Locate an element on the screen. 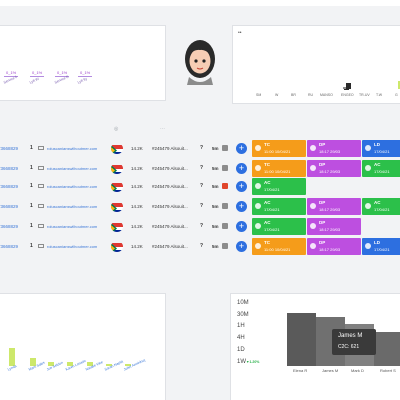 Image resolution: width=400 pixels, height=400 pixels. status-square is located at coordinates (225, 186).